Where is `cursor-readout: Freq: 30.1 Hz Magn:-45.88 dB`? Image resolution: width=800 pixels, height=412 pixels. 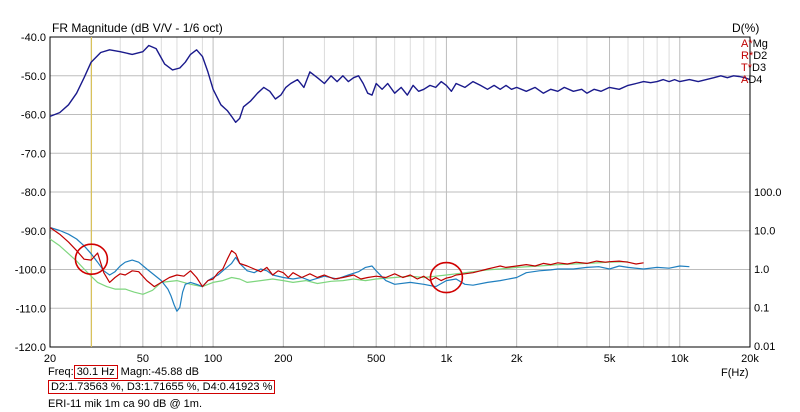
cursor-readout: Freq: 30.1 Hz Magn:-45.88 dB is located at coordinates (123, 372).